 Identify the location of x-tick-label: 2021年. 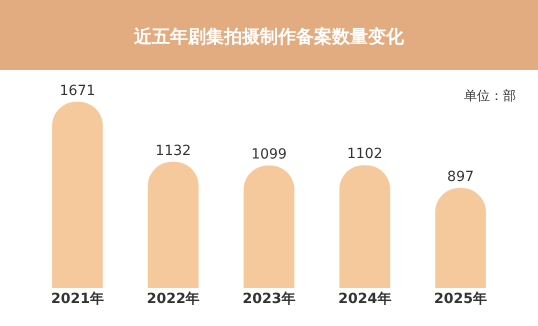
(77, 299).